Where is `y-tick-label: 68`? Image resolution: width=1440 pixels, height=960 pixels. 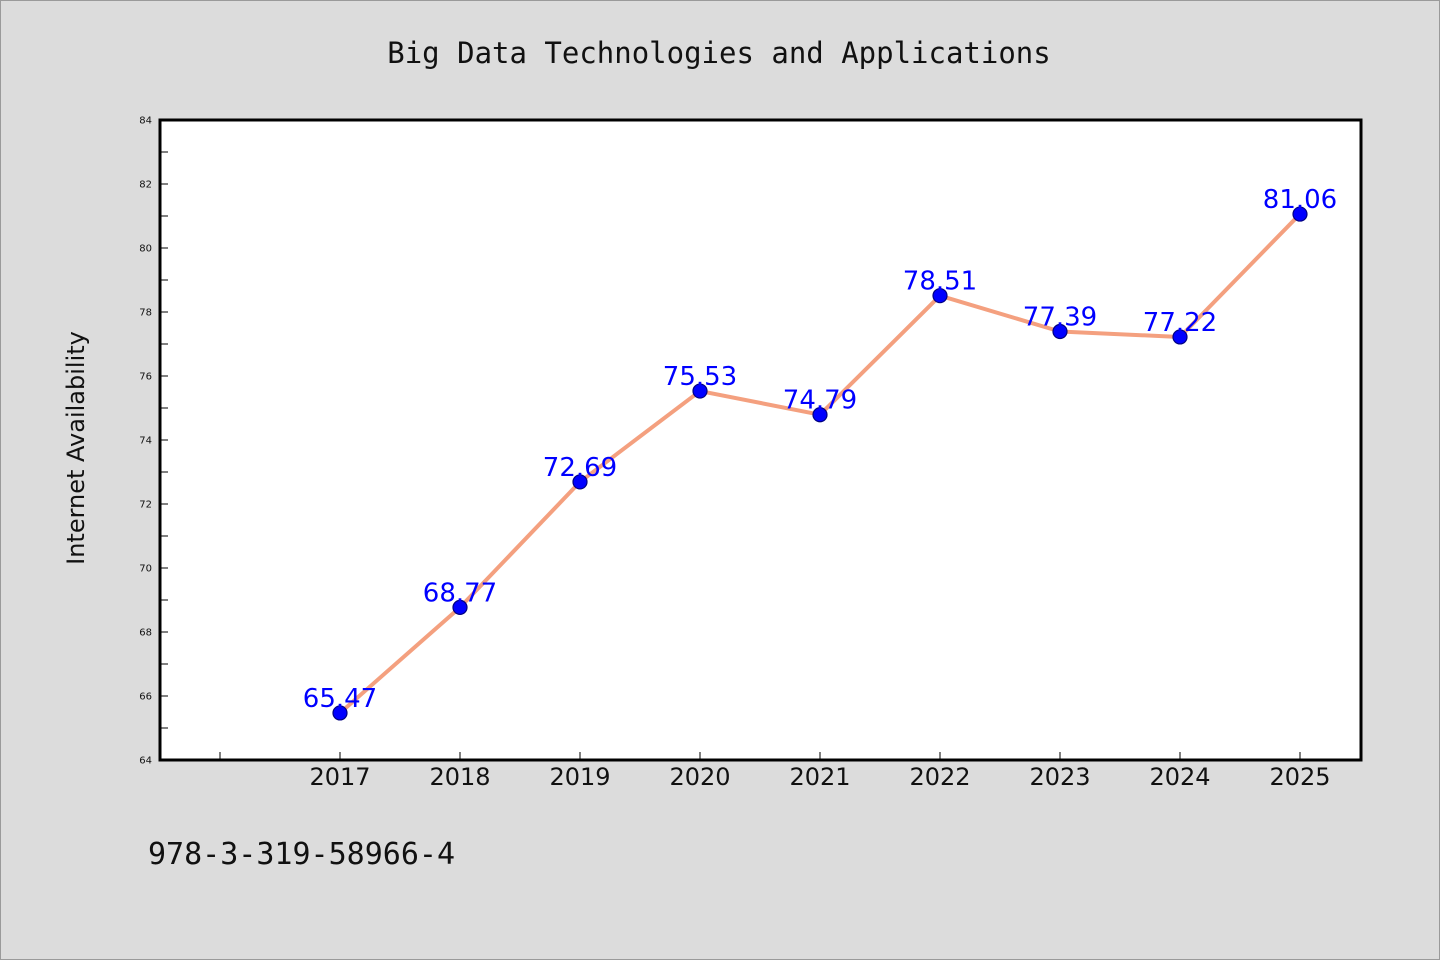 y-tick-label: 68 is located at coordinates (145, 633).